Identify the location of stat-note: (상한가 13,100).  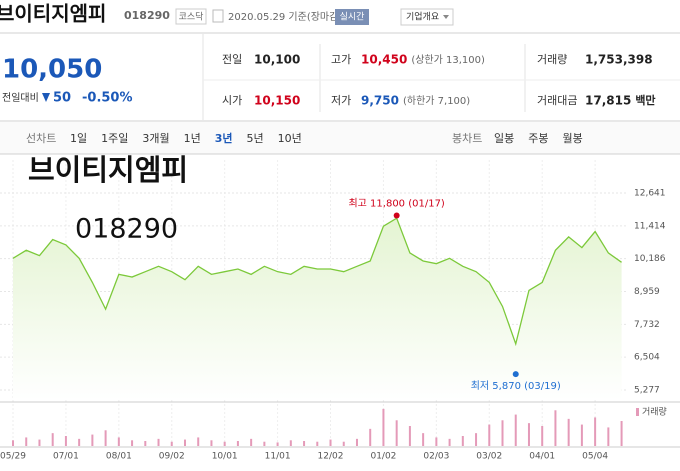
(448, 60).